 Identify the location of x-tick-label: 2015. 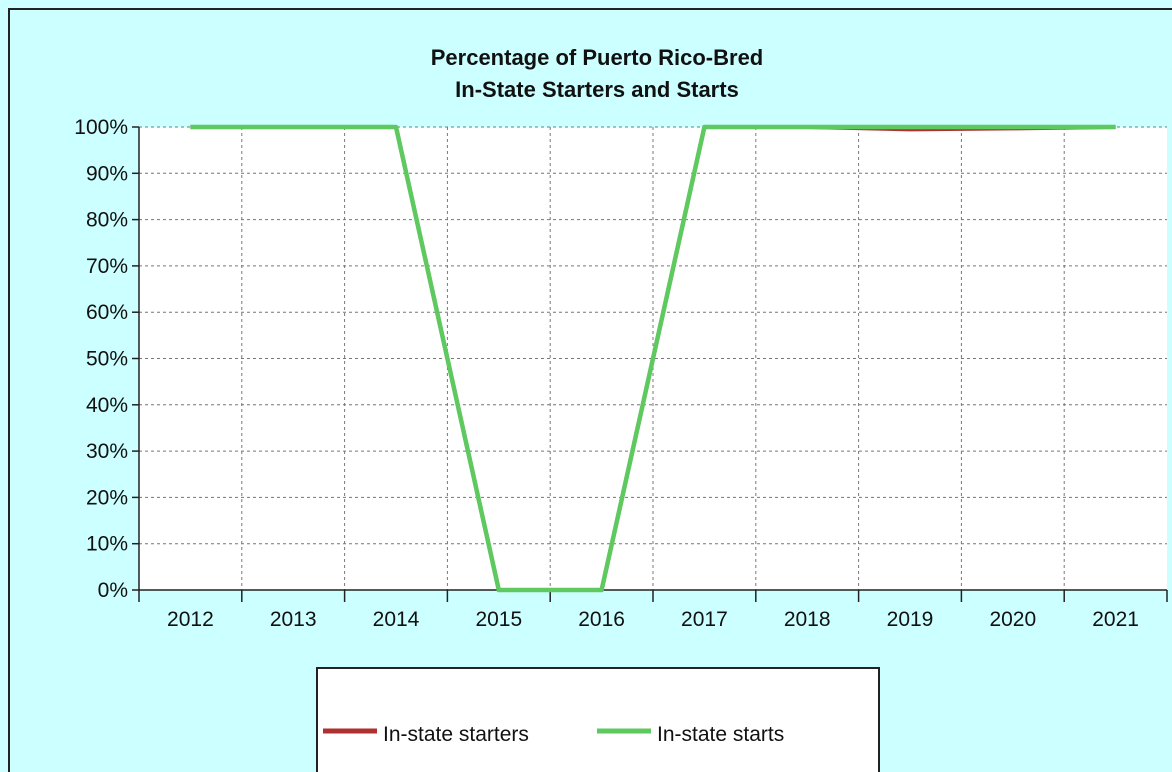
(498, 619).